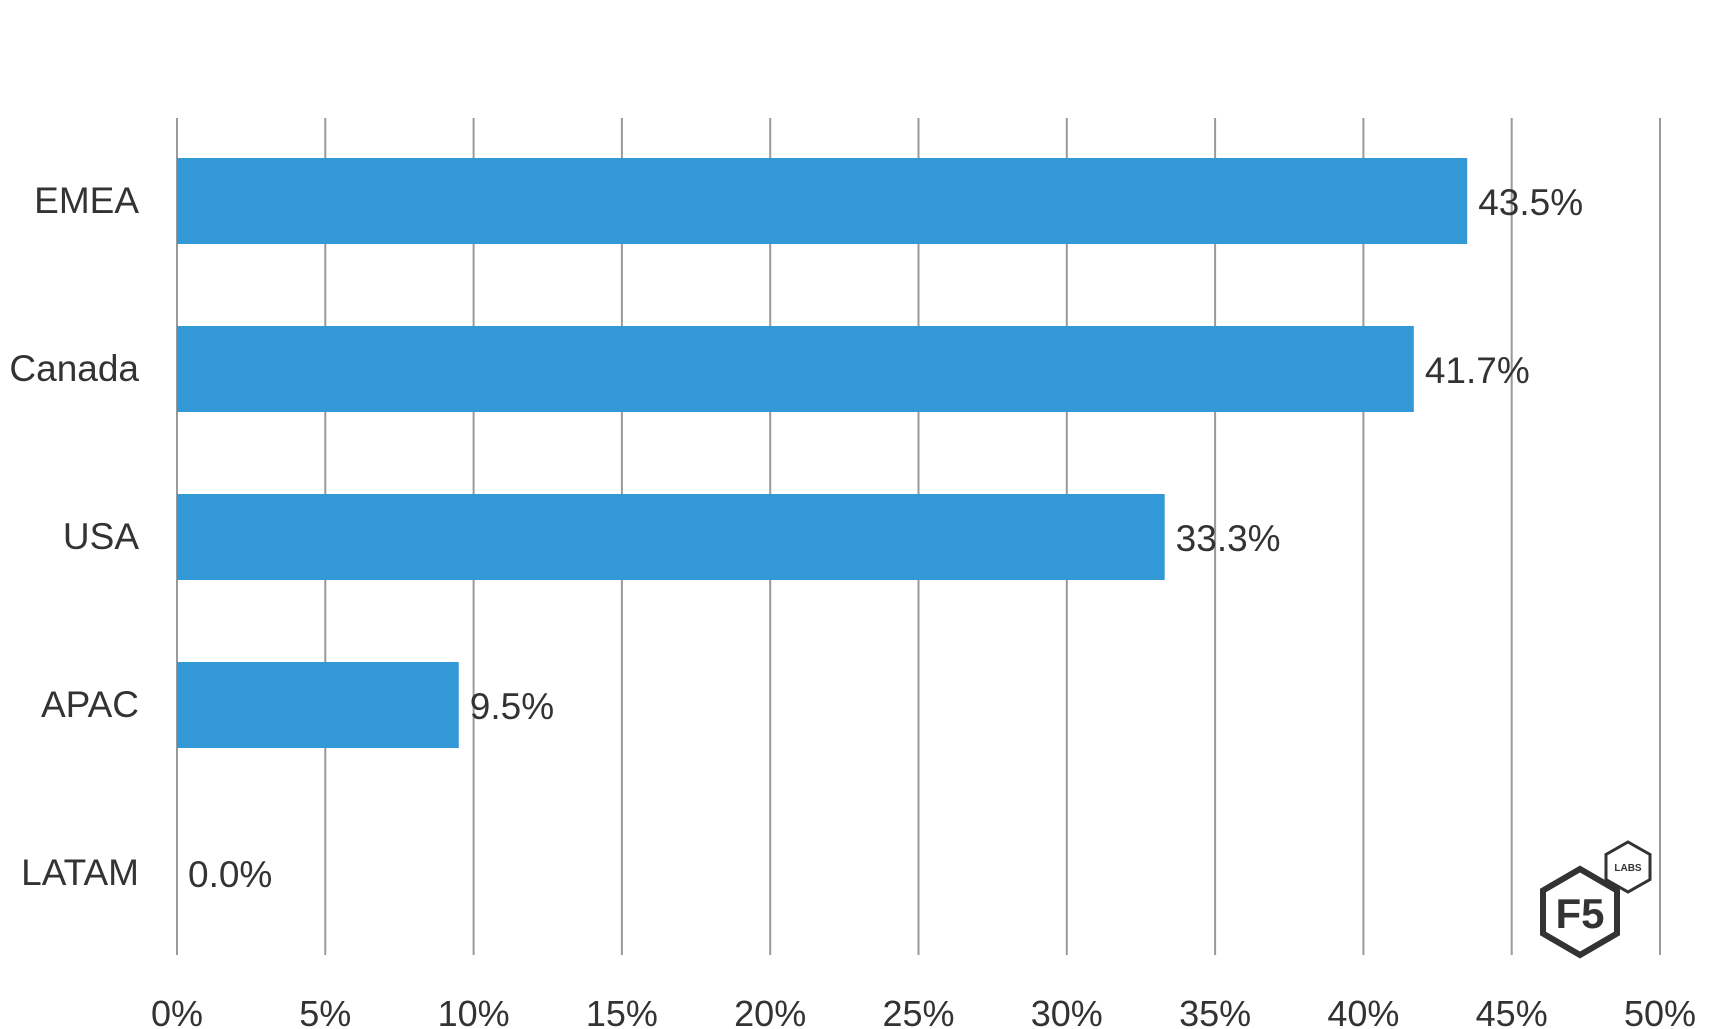  Describe the element at coordinates (918, 1011) in the screenshot. I see `x-tick-label: 25%` at that location.